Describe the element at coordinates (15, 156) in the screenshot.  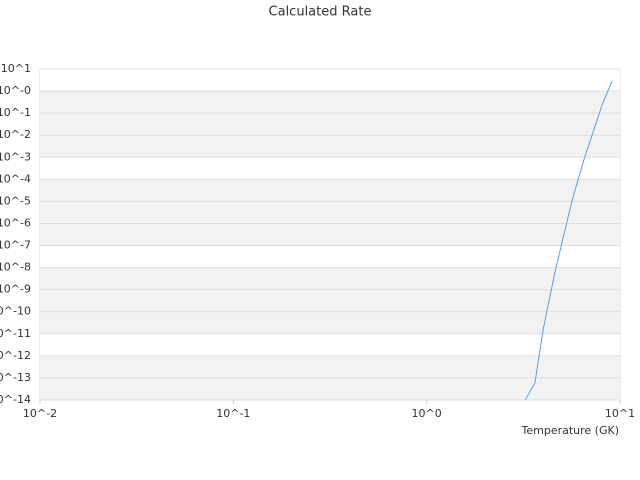
I see `y-tick-label: 10^-3` at that location.